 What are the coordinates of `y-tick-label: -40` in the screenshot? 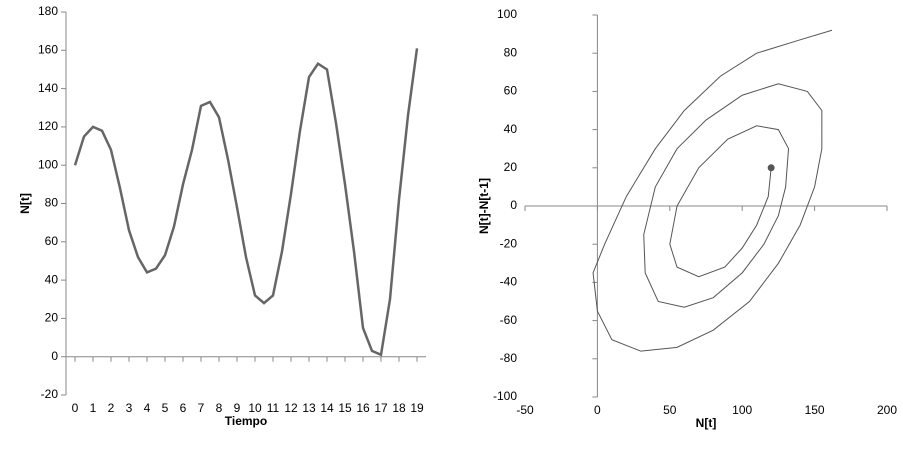 It's located at (509, 282).